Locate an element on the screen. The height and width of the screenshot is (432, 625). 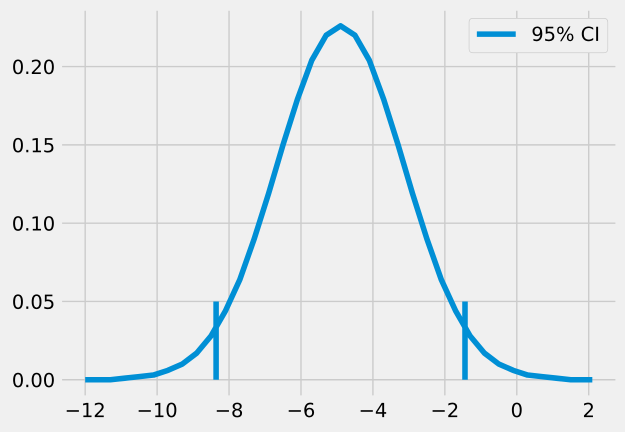
y-tick-label: 0.00 is located at coordinates (33, 380).